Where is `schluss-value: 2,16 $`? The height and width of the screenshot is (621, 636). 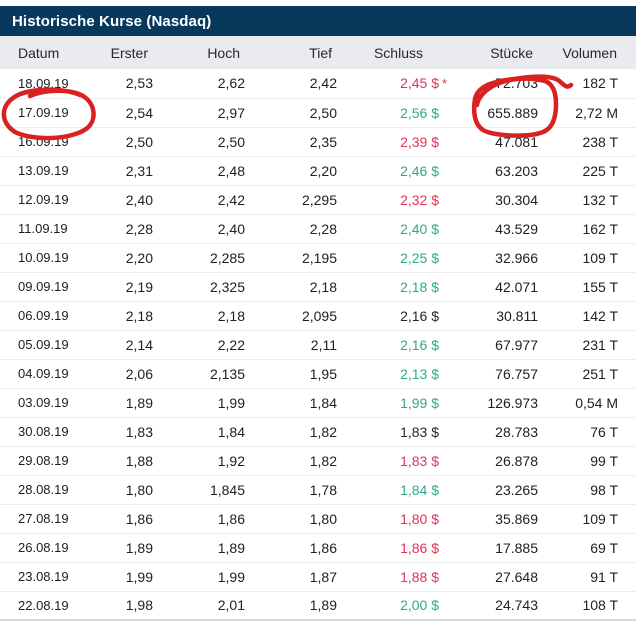 schluss-value: 2,16 $ is located at coordinates (419, 344).